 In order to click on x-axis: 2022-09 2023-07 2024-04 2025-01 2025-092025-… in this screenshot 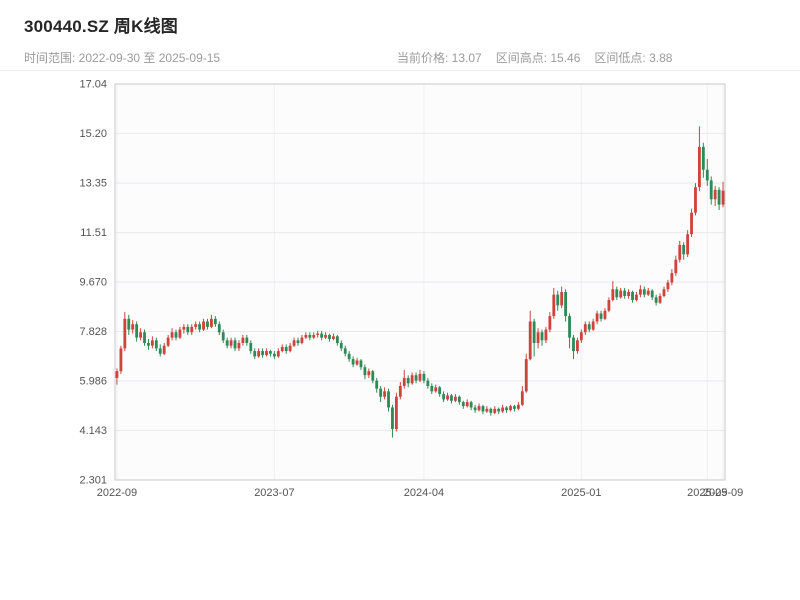, I will do `click(420, 493)`.